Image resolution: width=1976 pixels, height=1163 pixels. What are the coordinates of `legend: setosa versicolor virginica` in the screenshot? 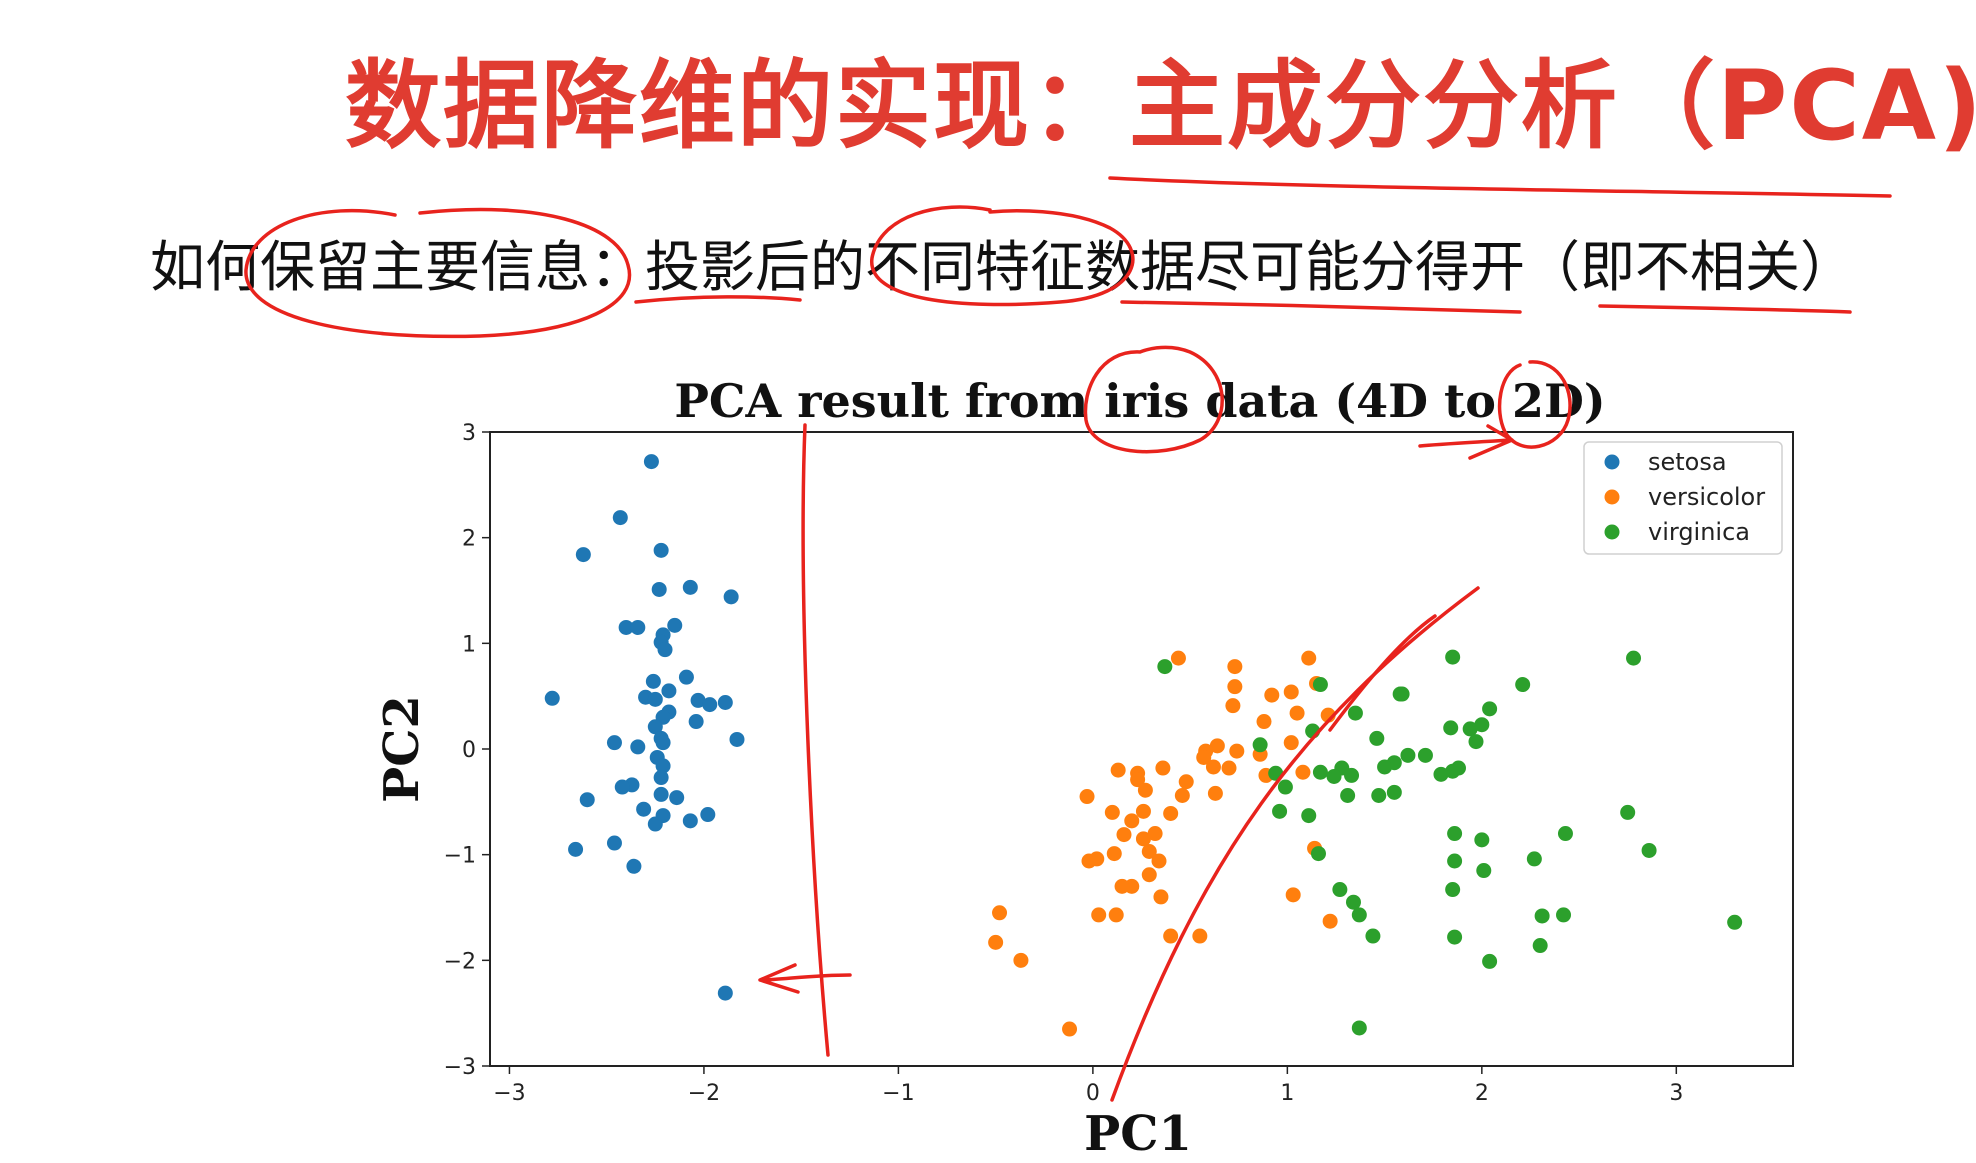 It's located at (1683, 498).